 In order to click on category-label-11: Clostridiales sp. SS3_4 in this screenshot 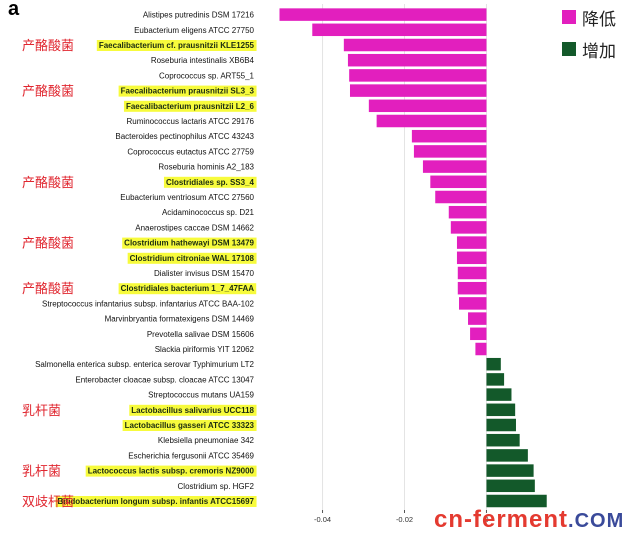, I will do `click(210, 182)`.